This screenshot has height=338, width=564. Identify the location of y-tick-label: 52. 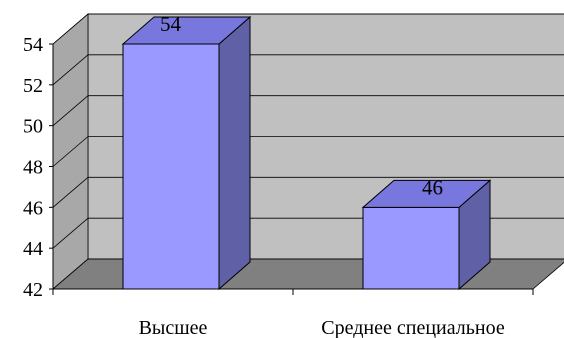
(33, 86).